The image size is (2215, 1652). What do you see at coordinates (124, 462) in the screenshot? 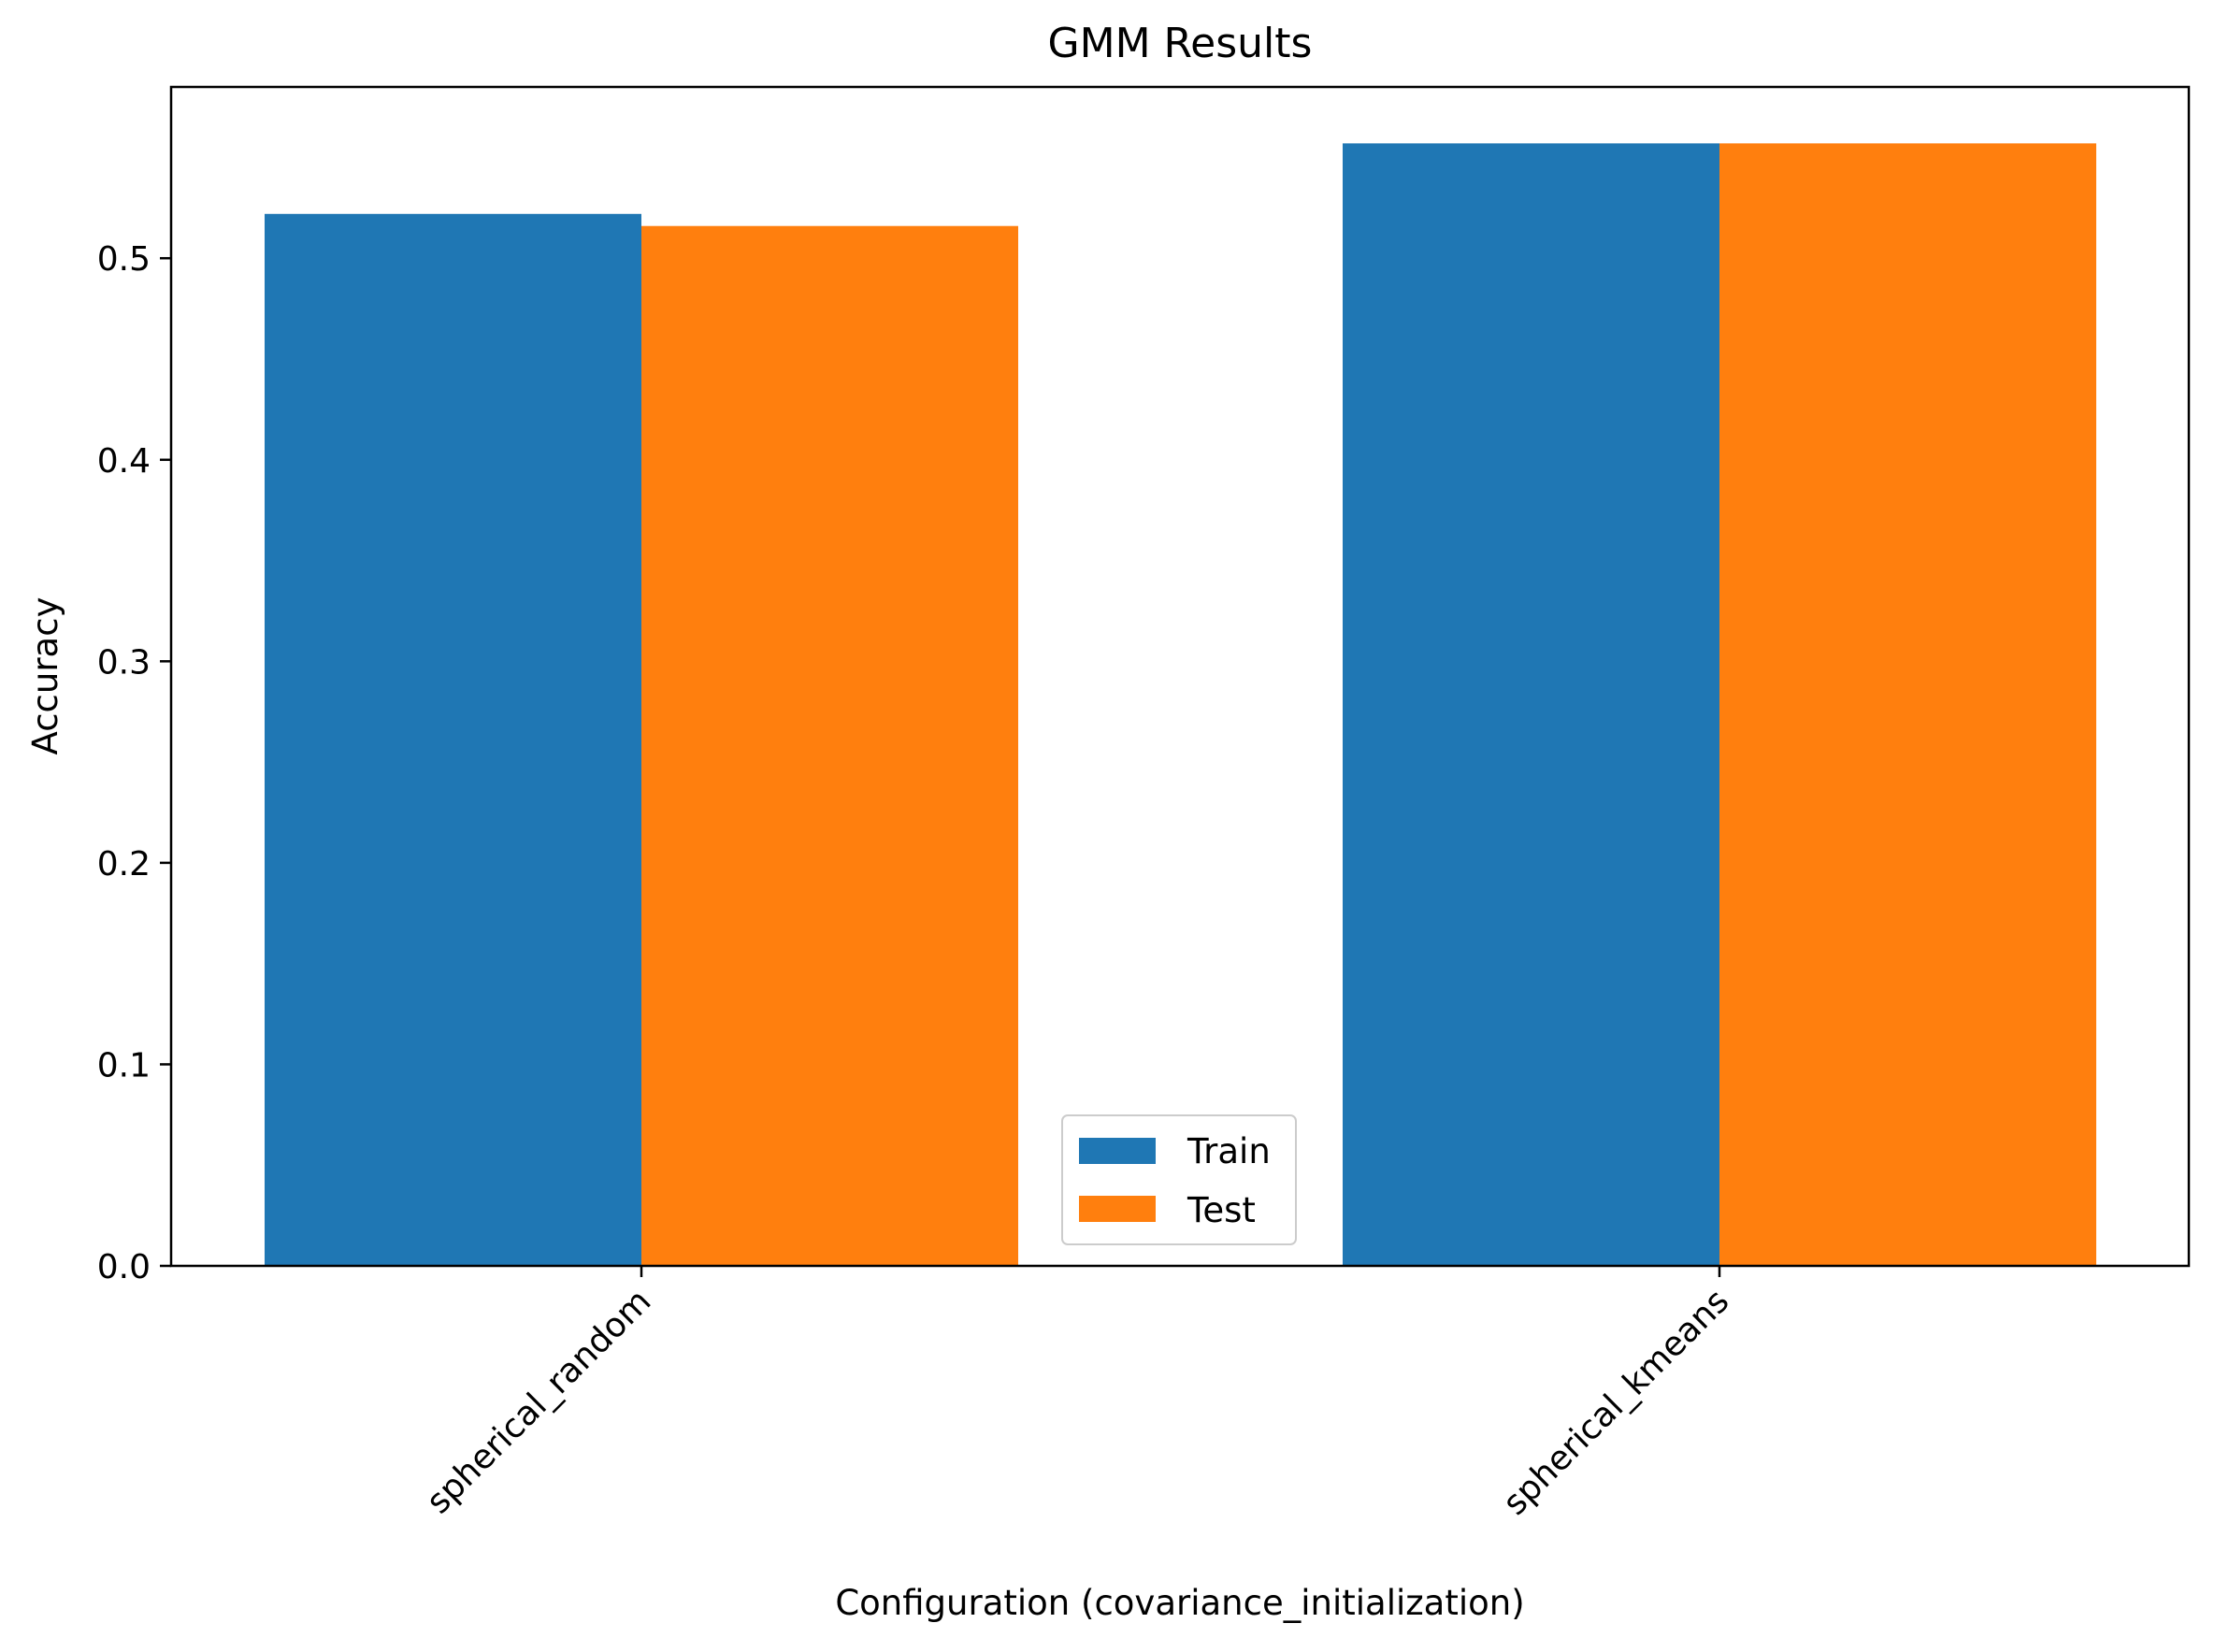
I see `y-tick-label: 0.4` at bounding box center [124, 462].